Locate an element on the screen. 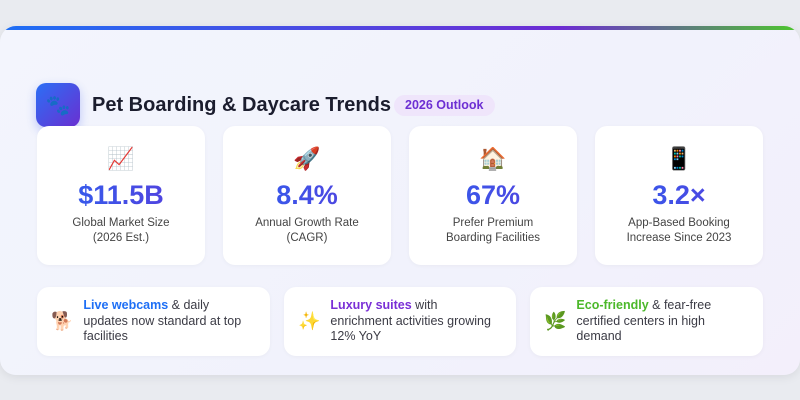  chart-icon: 📈 is located at coordinates (121, 158).